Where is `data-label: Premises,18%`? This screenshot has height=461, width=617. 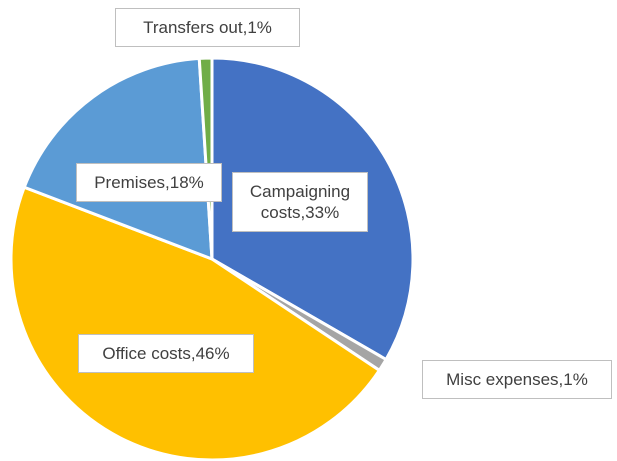
data-label: Premises,18% is located at coordinates (149, 182).